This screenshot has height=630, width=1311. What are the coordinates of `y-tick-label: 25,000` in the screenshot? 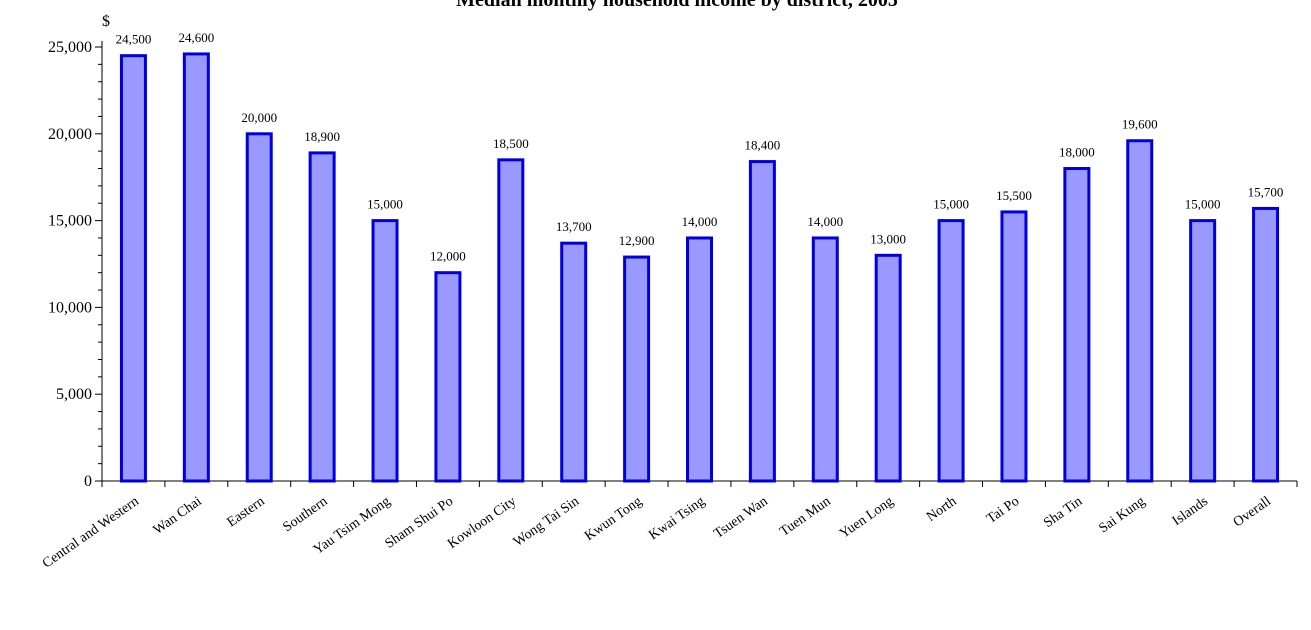 It's located at (70, 47).